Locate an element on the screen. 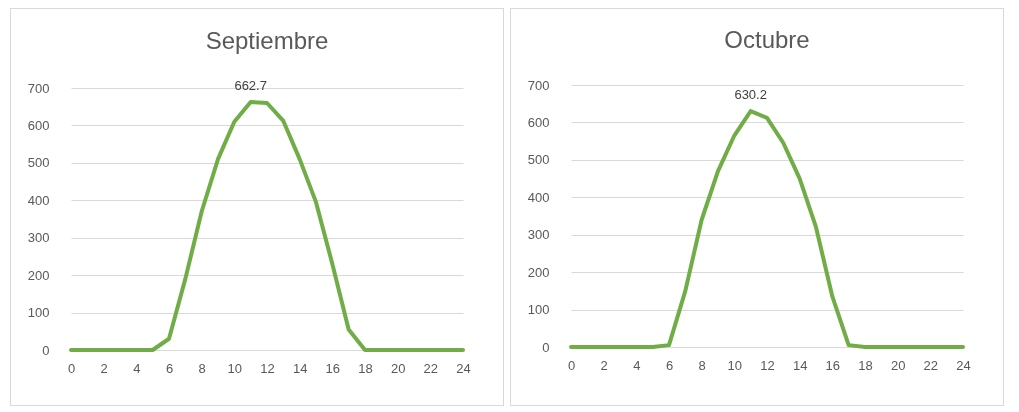  chart-title: Octubre is located at coordinates (767, 39).